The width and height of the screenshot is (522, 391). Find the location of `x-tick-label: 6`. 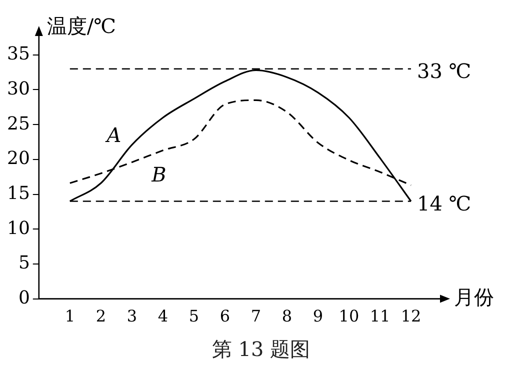

x-tick-label: 6 is located at coordinates (225, 316).